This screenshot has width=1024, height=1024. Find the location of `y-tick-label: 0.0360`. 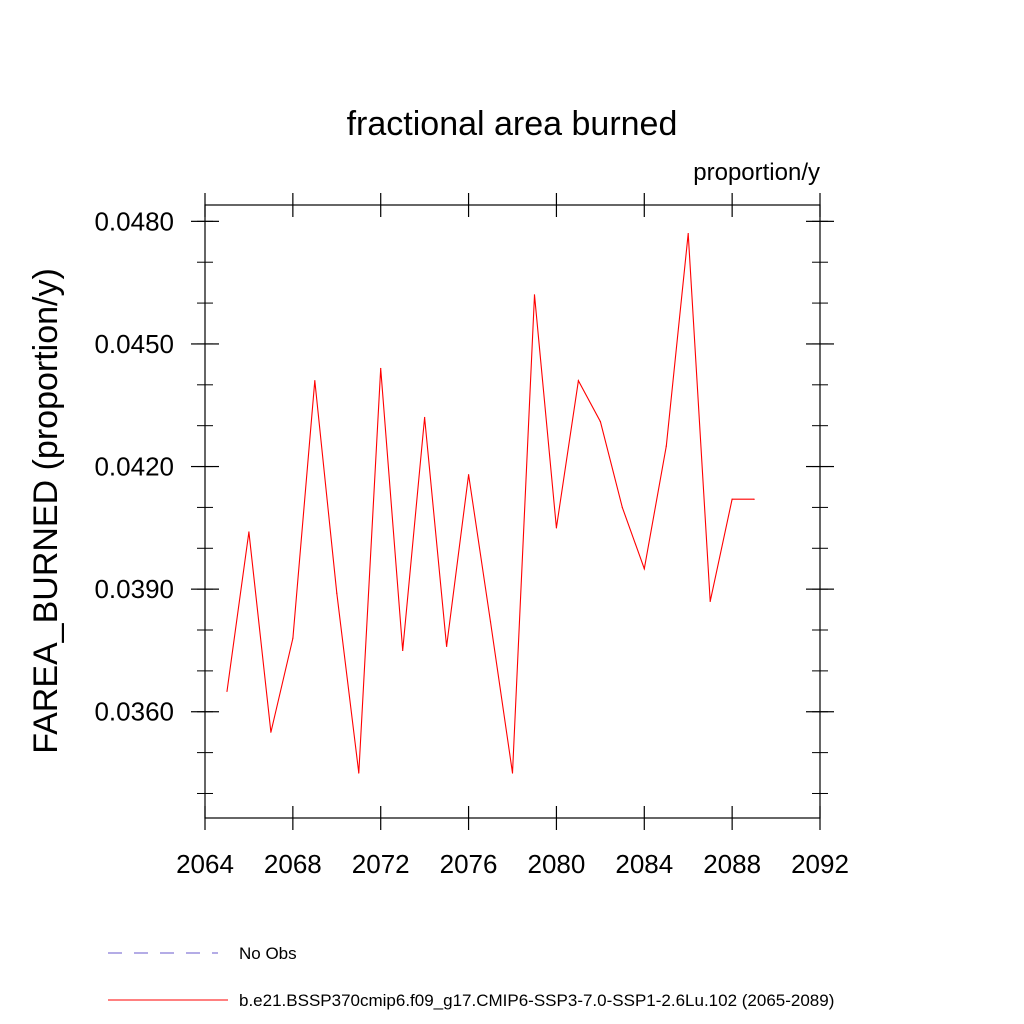

y-tick-label: 0.0360 is located at coordinates (134, 712).